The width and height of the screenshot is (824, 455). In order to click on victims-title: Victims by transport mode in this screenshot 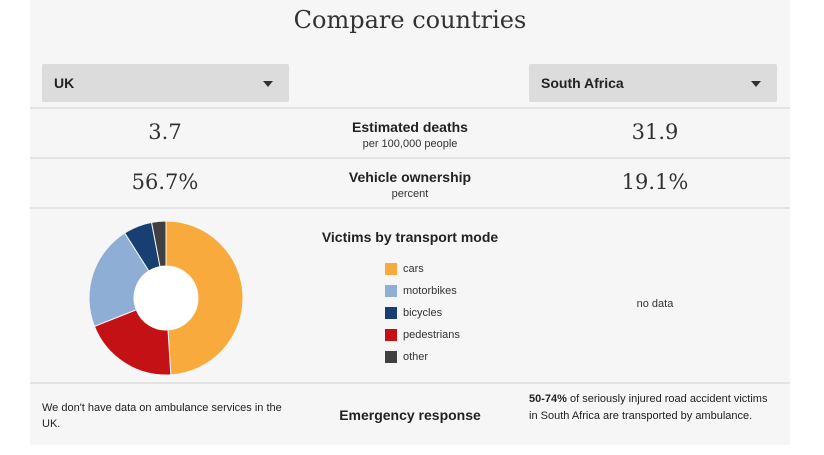, I will do `click(410, 237)`.